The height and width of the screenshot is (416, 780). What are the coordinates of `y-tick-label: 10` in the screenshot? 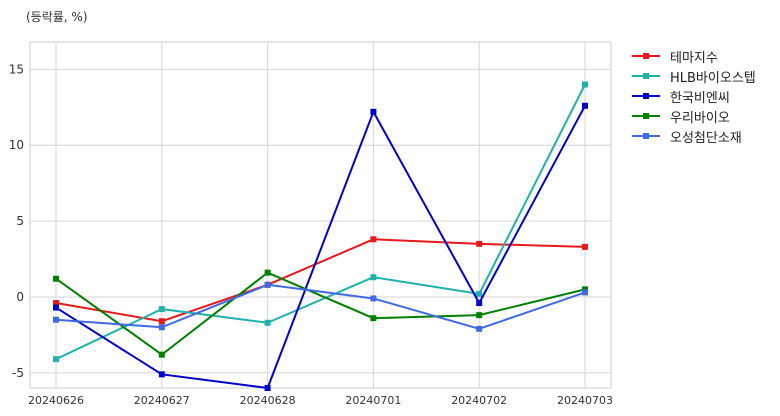 It's located at (16, 145).